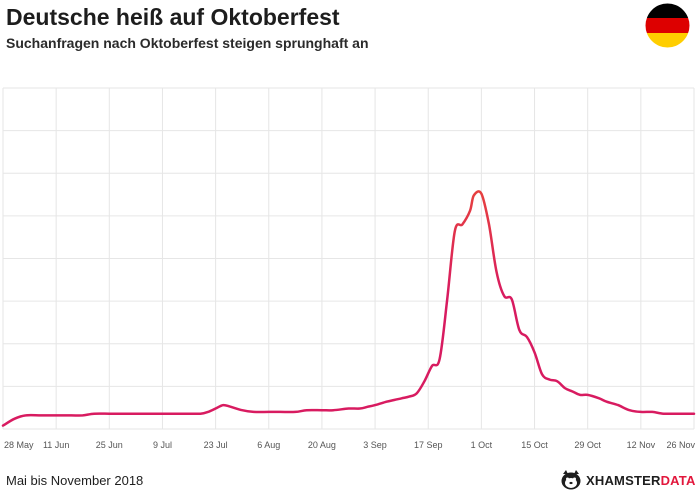 The width and height of the screenshot is (696, 497). What do you see at coordinates (641, 480) in the screenshot?
I see `brand-text: XHAMSTERDATA` at bounding box center [641, 480].